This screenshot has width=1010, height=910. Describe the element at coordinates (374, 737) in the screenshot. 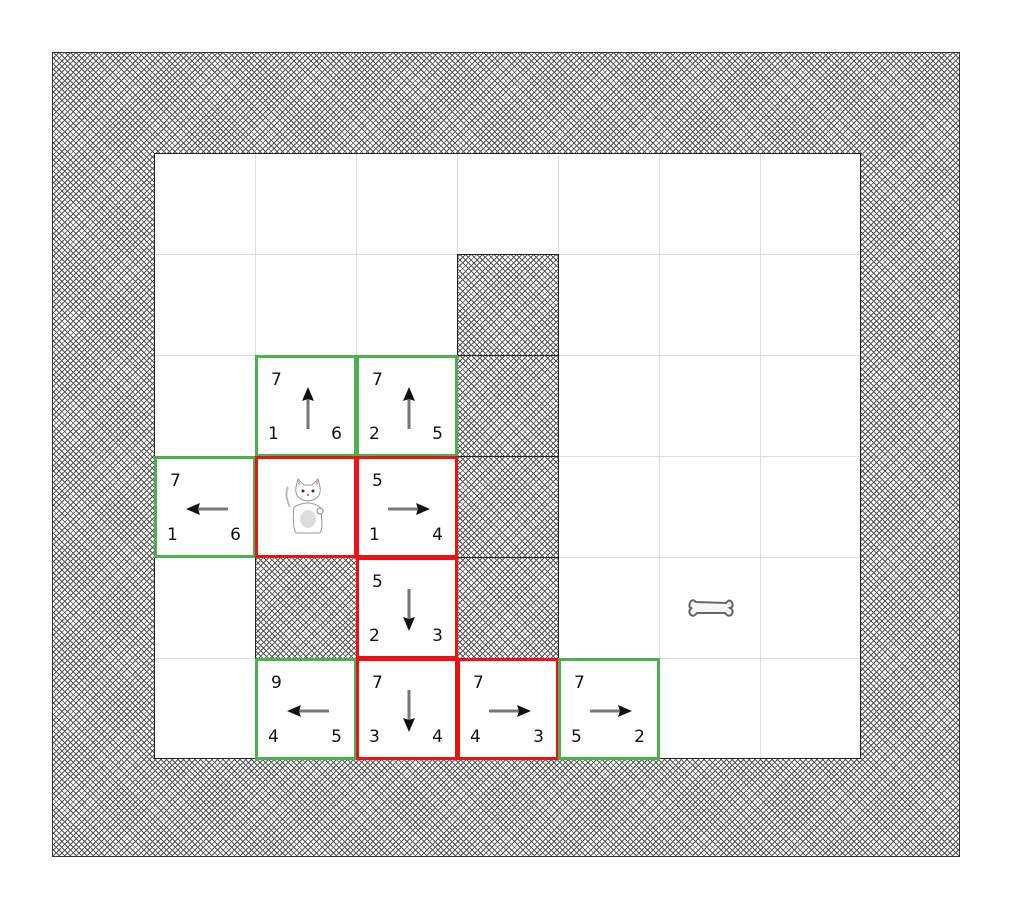

I see `g-score: 3` at that location.